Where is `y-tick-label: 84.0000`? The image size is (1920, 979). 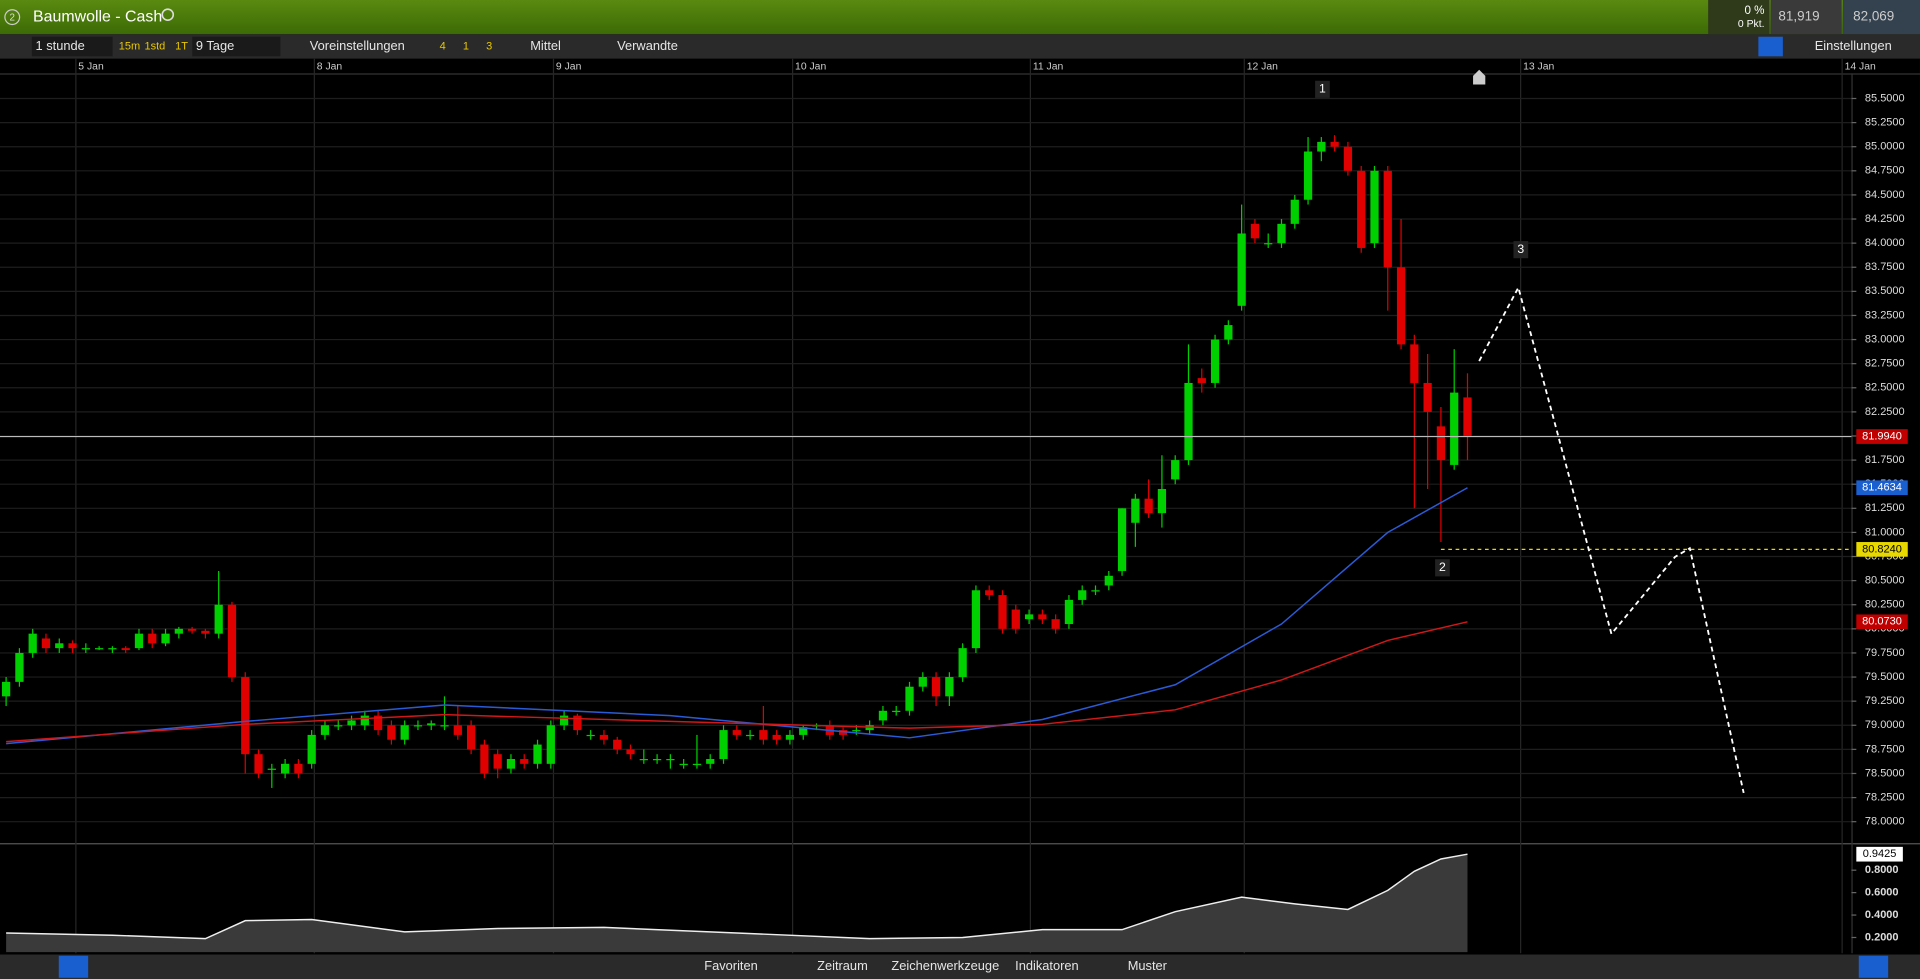
y-tick-label: 84.0000 is located at coordinates (1885, 243).